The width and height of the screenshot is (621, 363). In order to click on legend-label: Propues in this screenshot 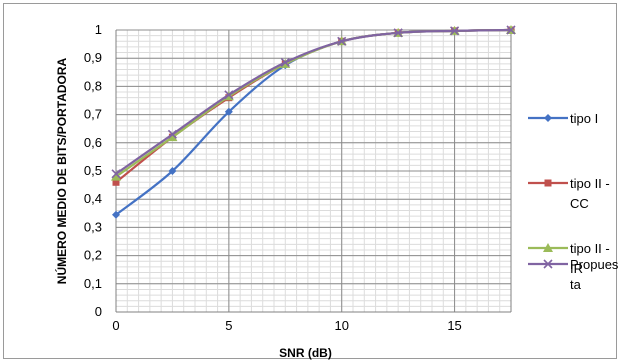, I will do `click(594, 264)`.